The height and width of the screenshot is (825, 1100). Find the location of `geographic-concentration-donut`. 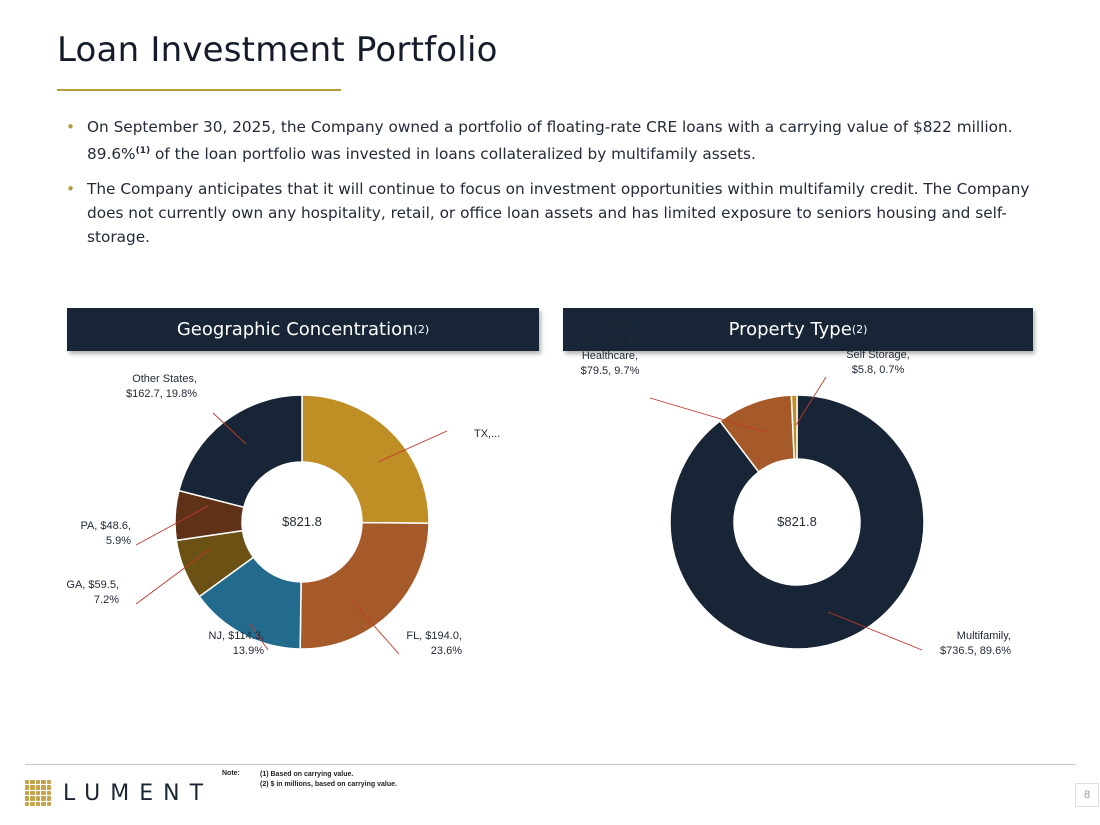

geographic-concentration-donut is located at coordinates (302, 522).